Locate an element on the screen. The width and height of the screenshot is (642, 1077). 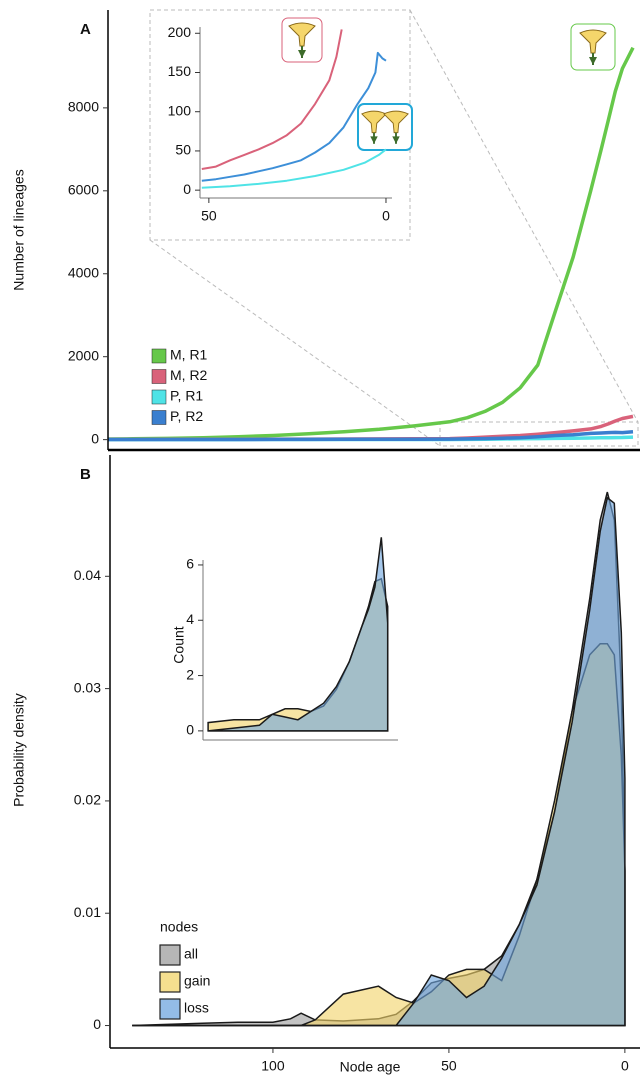
y-tick-label: 0.02 is located at coordinates (87, 800).